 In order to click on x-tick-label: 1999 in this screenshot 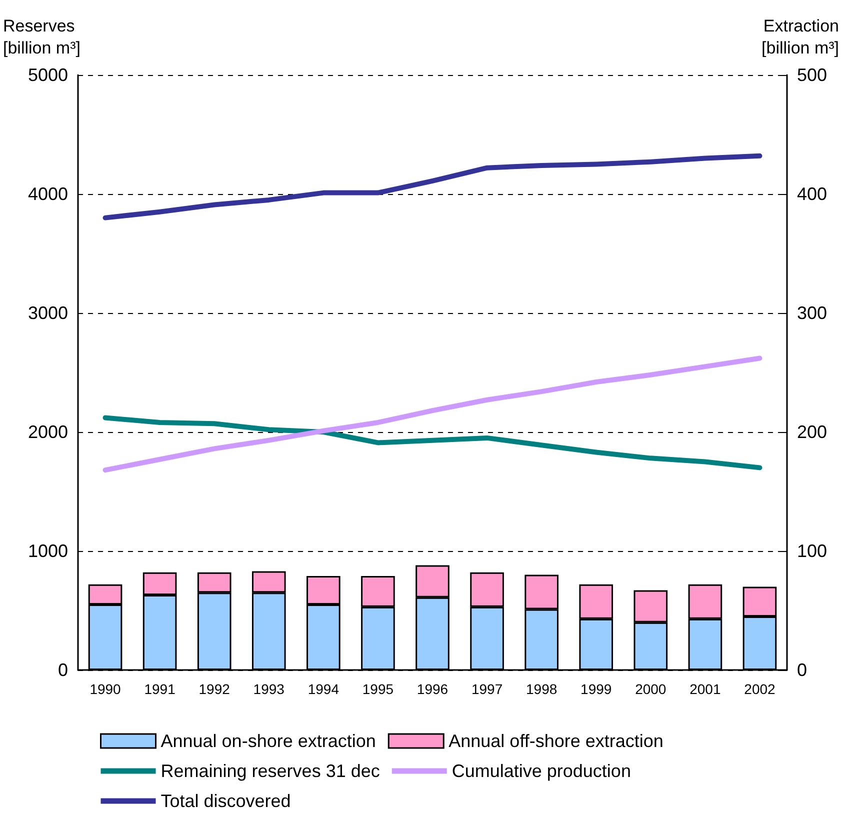, I will do `click(596, 689)`.